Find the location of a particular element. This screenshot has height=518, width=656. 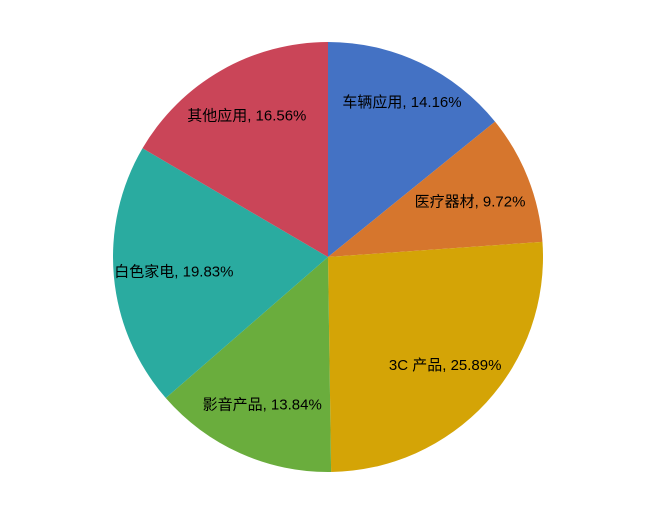

pie-slice-label-3: 3C 产品, 25.89% is located at coordinates (445, 365).